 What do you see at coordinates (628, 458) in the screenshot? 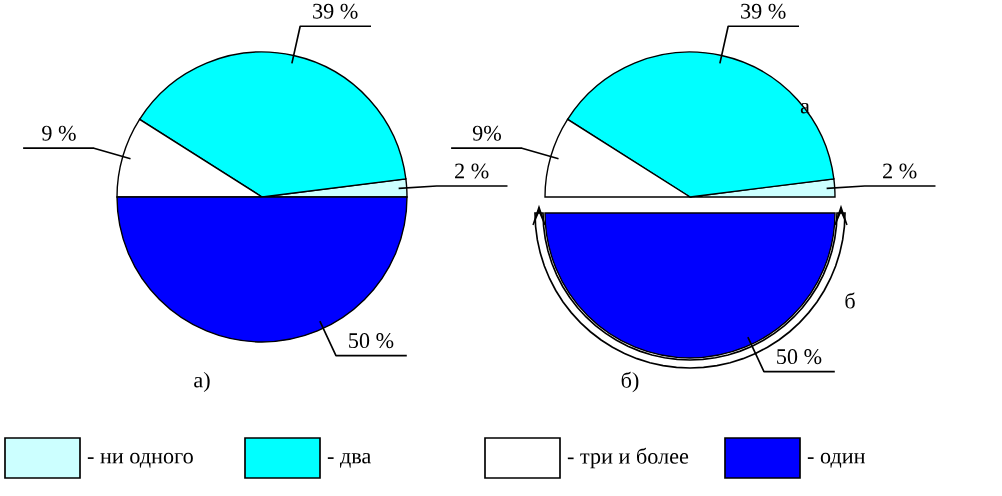
I see `legend-label: - три и более` at bounding box center [628, 458].